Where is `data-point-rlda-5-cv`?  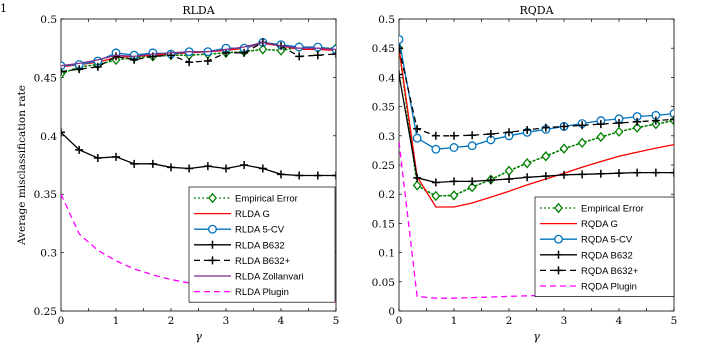 data-point-rlda-5-cv is located at coordinates (299, 47).